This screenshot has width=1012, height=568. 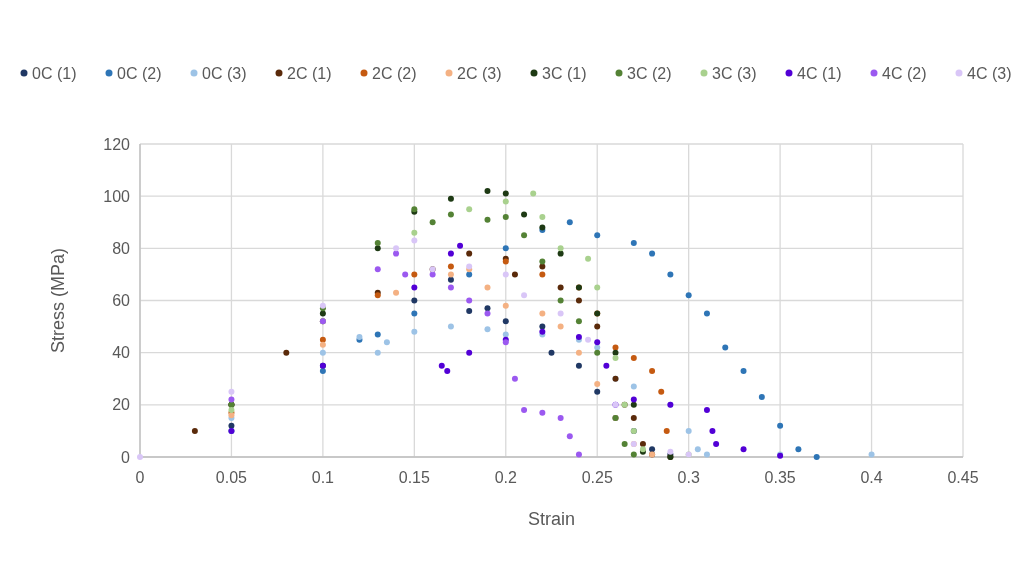 What do you see at coordinates (126, 457) in the screenshot?
I see `y-tick-label: 0` at bounding box center [126, 457].